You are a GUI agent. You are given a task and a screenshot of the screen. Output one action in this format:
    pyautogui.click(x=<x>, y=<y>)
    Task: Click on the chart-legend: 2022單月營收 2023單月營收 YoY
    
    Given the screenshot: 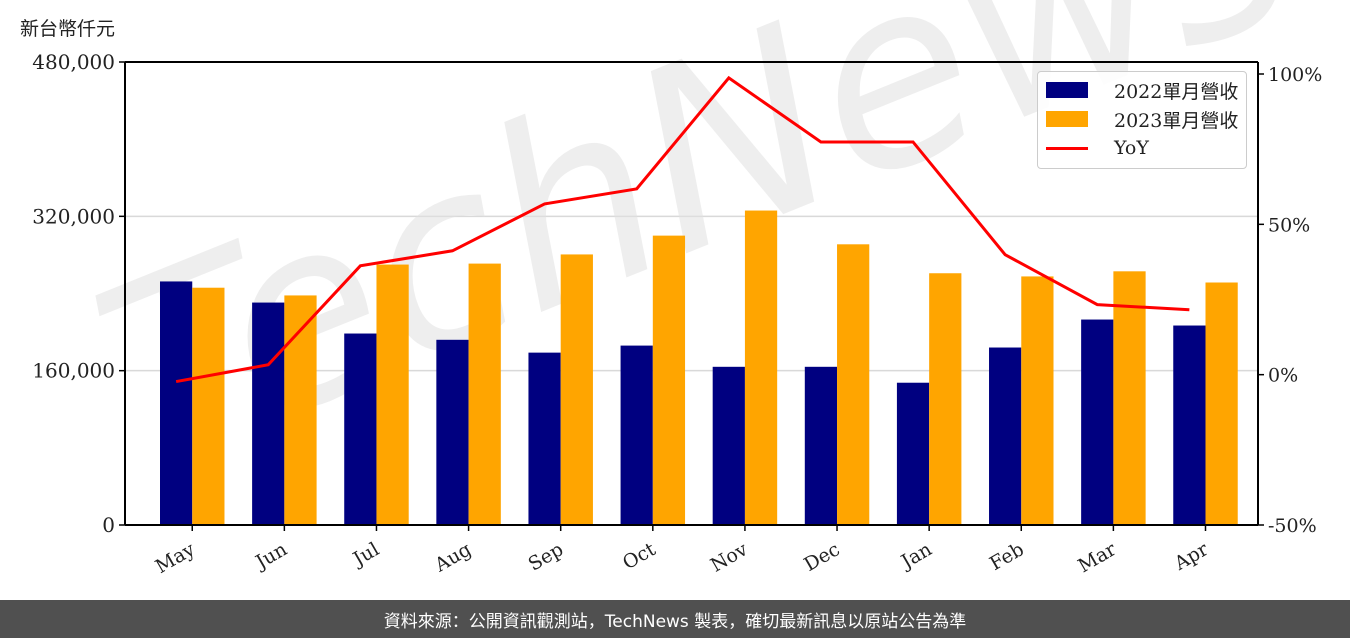 What is the action you would take?
    pyautogui.click(x=1142, y=120)
    